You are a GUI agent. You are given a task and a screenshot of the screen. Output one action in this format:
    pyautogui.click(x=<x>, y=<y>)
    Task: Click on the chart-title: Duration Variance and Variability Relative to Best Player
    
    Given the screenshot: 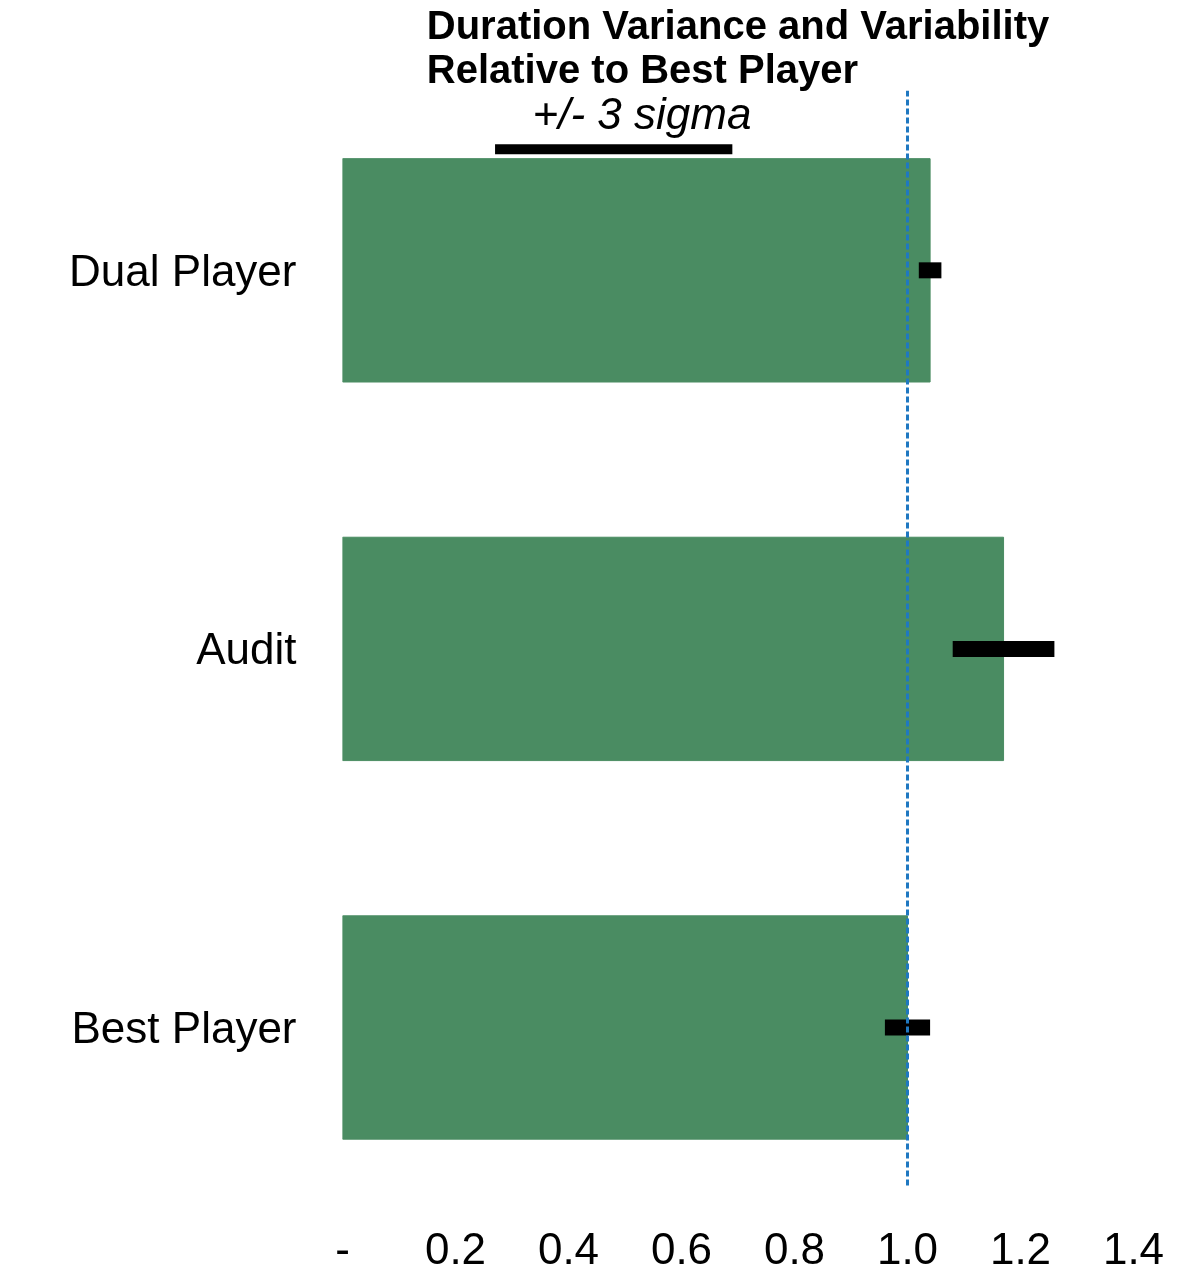 What is the action you would take?
    pyautogui.click(x=738, y=46)
    